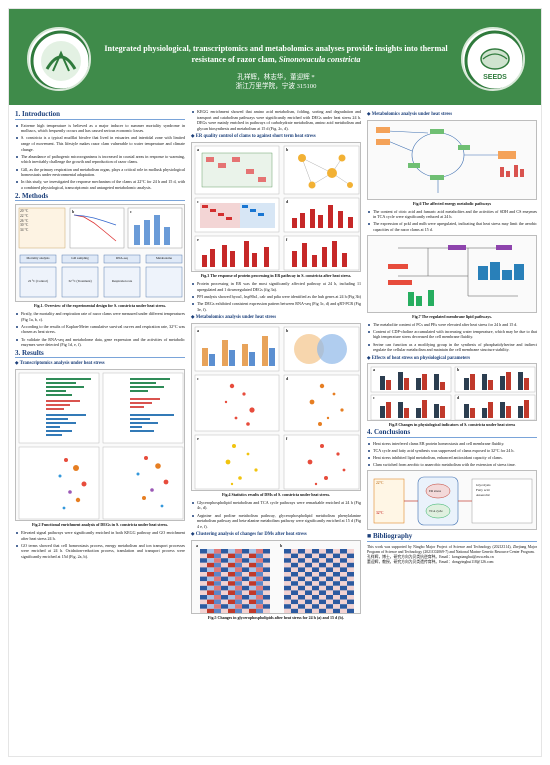  What do you see at coordinates (198, 239) in the screenshot?
I see `panel-label: e` at bounding box center [198, 239].